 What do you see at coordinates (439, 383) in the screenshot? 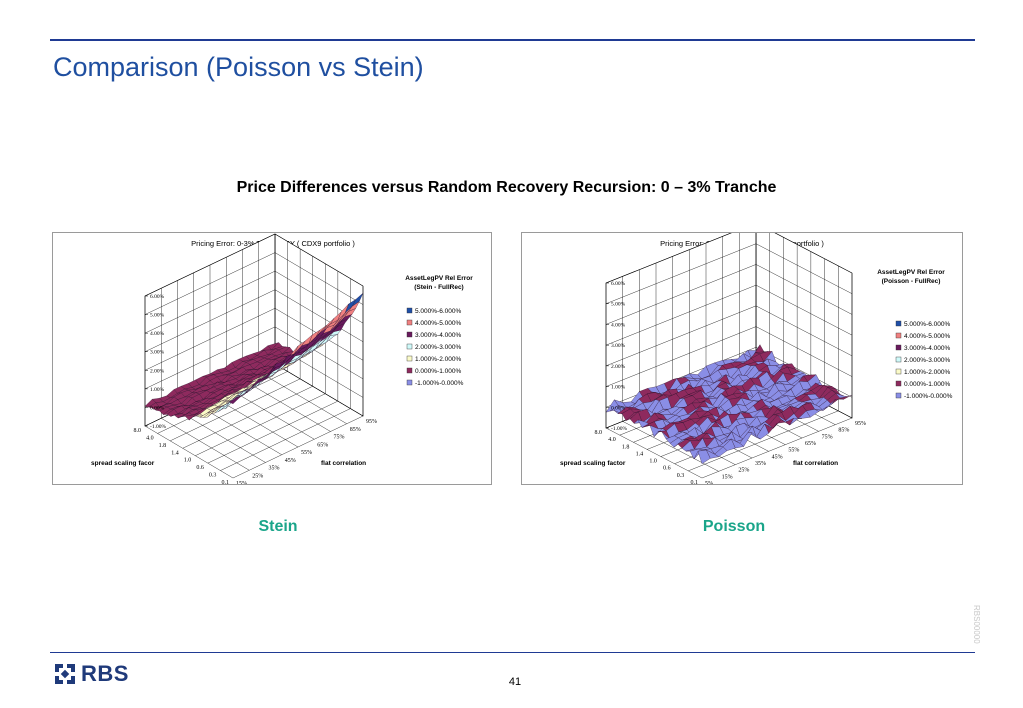
I see `legend-label: -1.000%-0.000%` at bounding box center [439, 383].